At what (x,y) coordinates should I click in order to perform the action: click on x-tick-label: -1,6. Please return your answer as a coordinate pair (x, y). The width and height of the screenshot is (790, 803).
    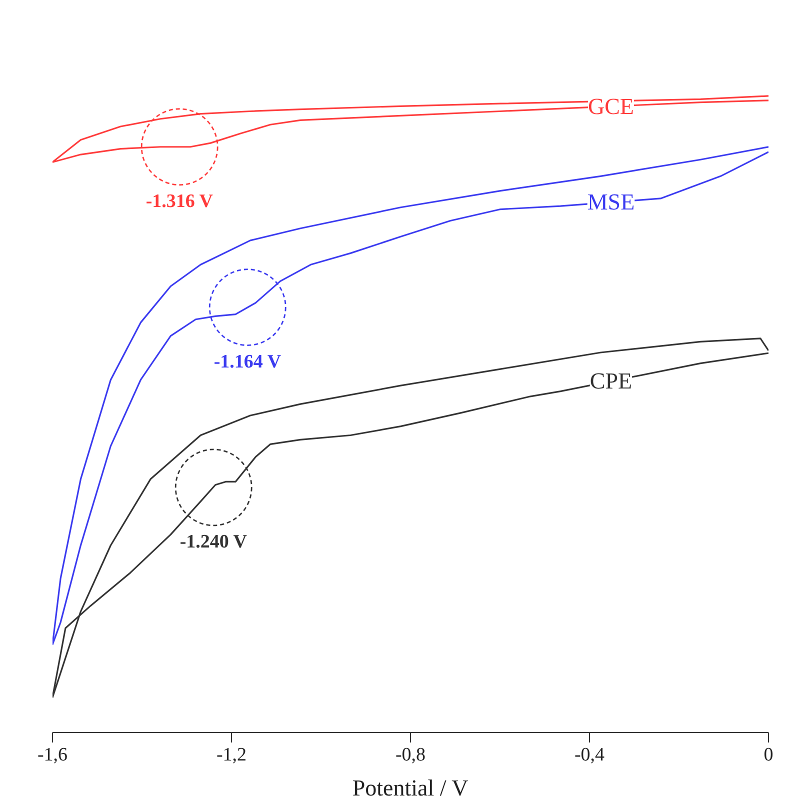
    Looking at the image, I should click on (52, 755).